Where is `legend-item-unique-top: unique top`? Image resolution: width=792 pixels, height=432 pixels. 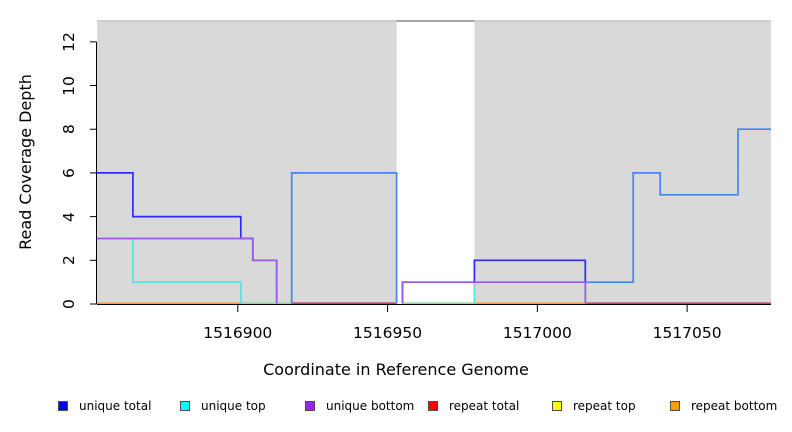
legend-item-unique-top: unique top is located at coordinates (223, 406).